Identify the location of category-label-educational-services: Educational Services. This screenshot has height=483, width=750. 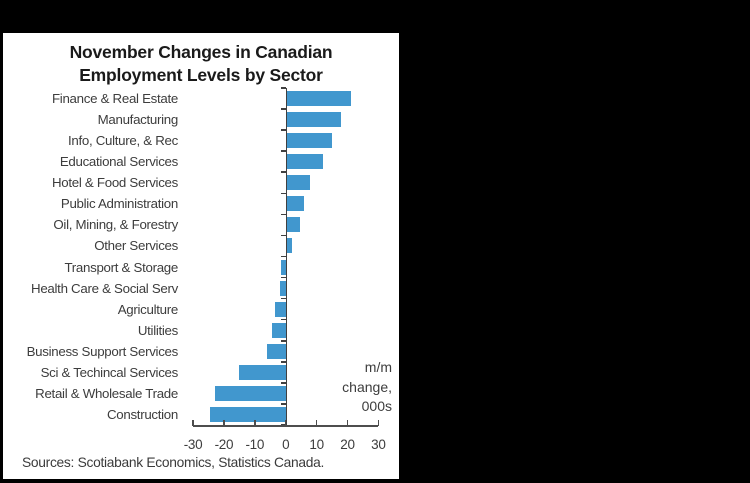
(118, 162).